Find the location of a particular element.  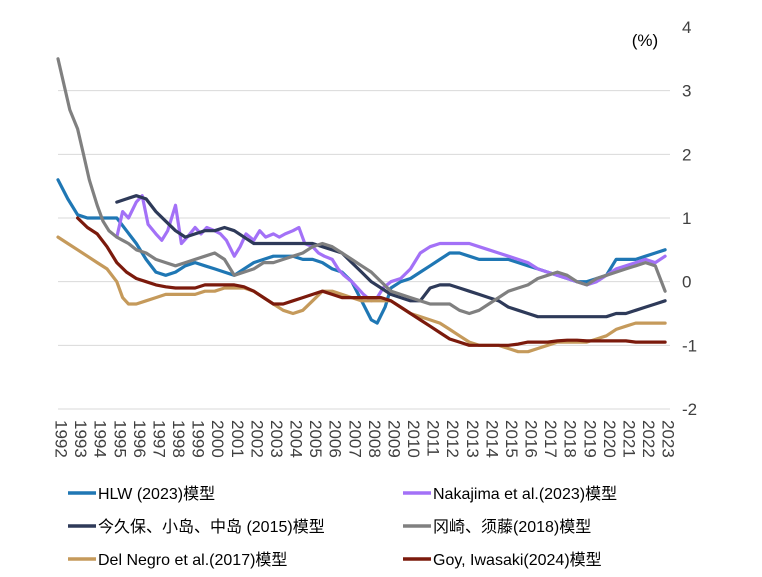

x-tick-label: 2022 is located at coordinates (648, 439).